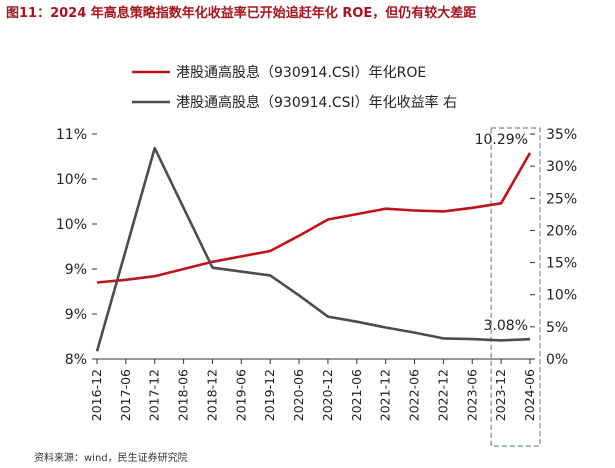 This screenshot has height=468, width=615. I want to click on x-tick-label: 2019-12, so click(269, 395).